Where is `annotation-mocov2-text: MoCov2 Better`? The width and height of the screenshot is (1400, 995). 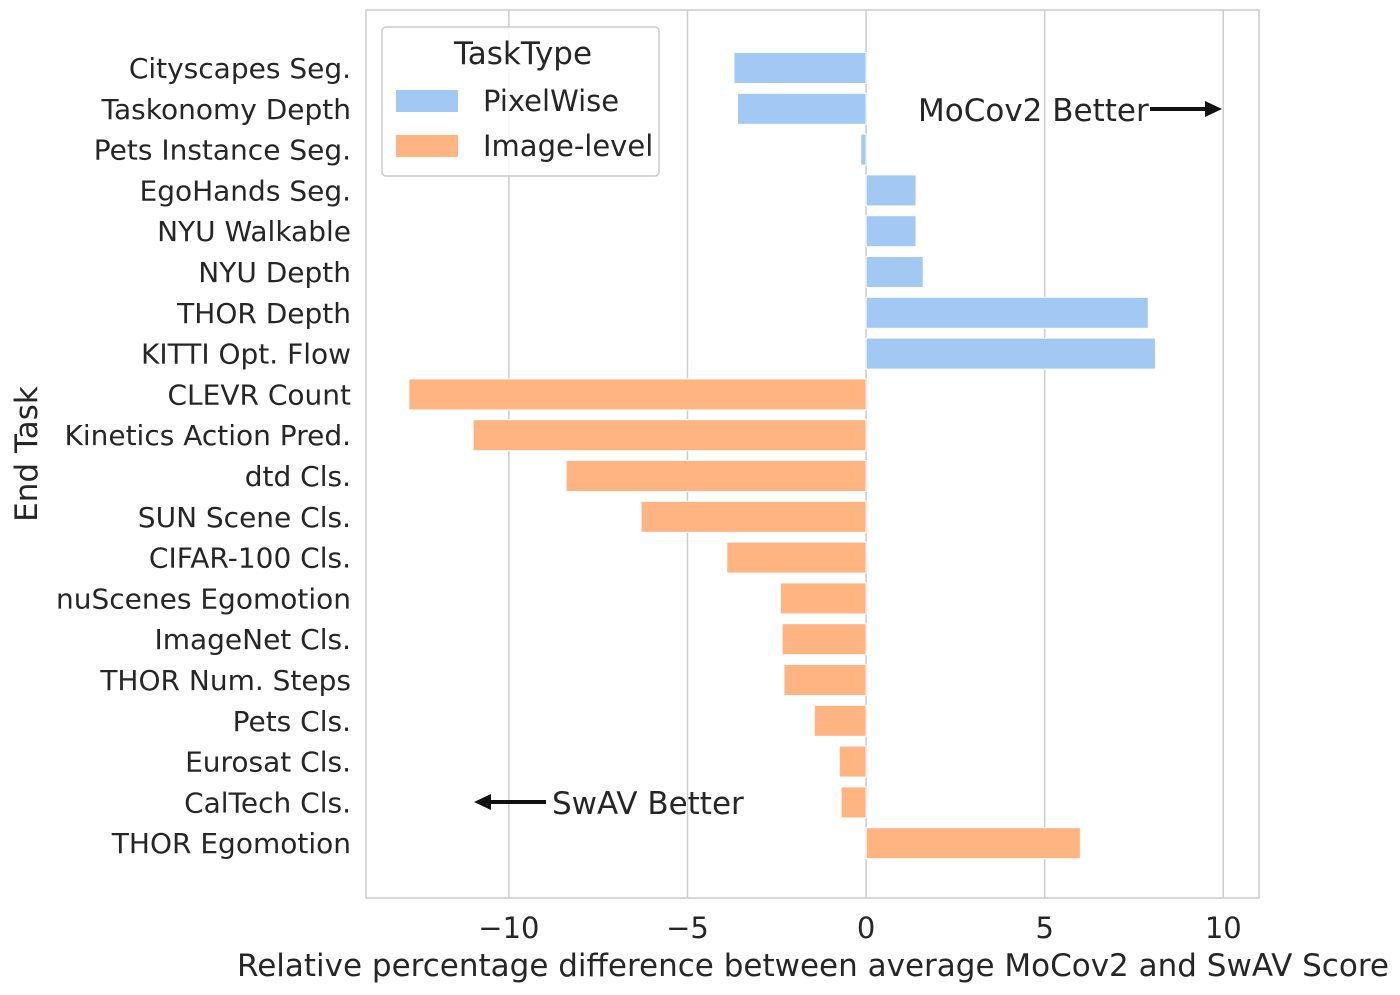 annotation-mocov2-text: MoCov2 Better is located at coordinates (1033, 111).